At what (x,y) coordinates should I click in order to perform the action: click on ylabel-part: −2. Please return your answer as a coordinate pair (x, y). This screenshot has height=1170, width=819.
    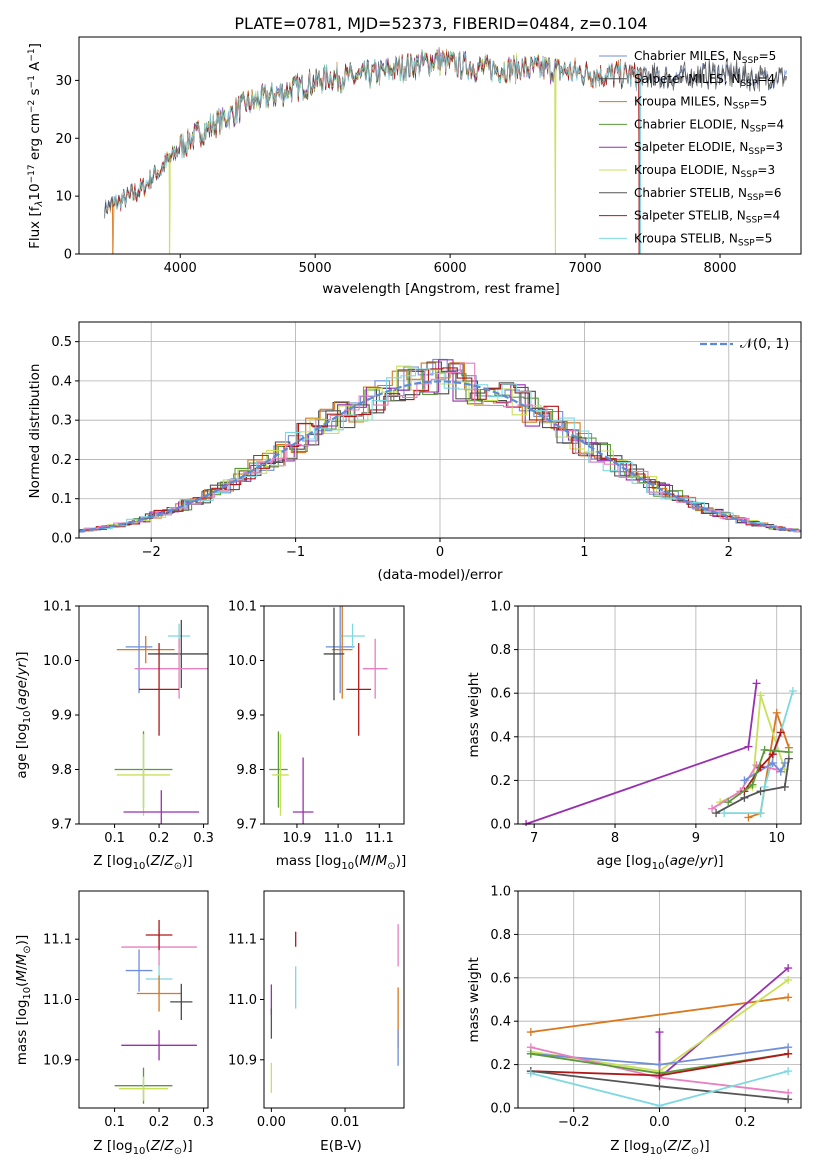
    Looking at the image, I should click on (32, 106).